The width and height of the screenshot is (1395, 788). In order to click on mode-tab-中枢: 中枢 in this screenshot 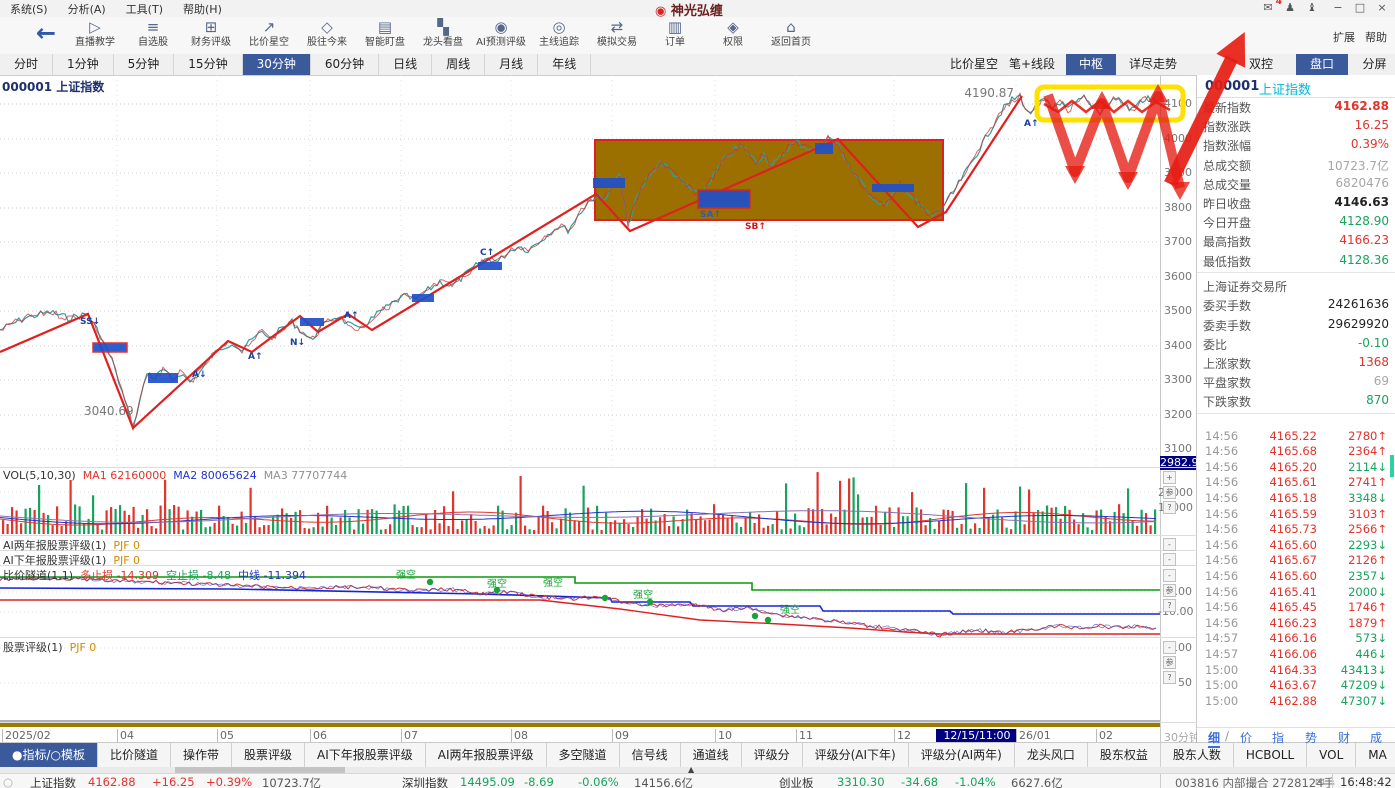, I will do `click(1091, 64)`.